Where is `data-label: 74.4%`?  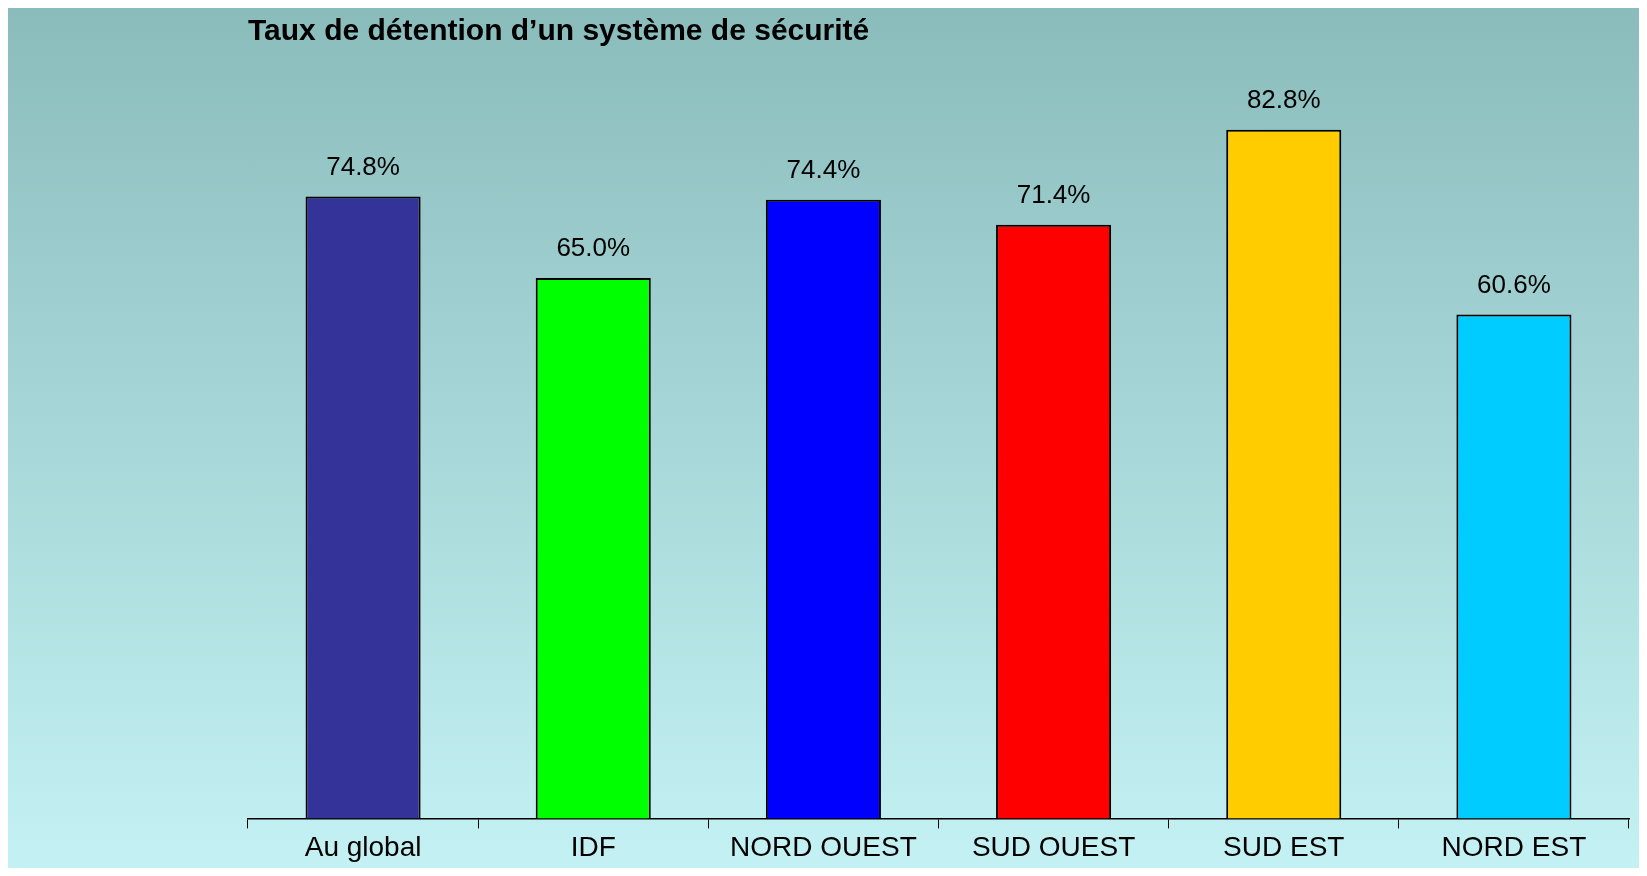
data-label: 74.4% is located at coordinates (823, 168).